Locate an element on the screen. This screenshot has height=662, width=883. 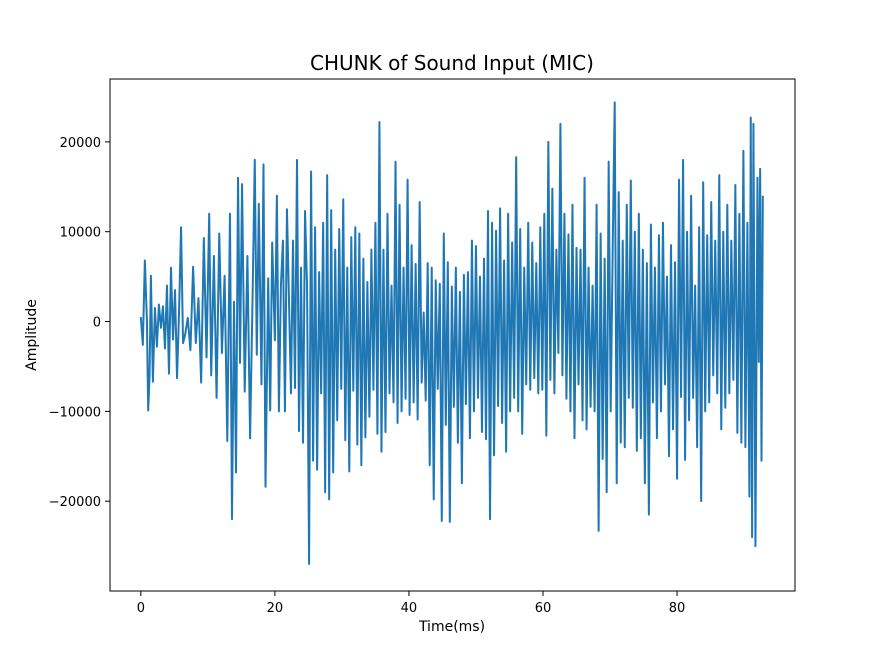
y-tick-label: −10000 is located at coordinates (75, 412).